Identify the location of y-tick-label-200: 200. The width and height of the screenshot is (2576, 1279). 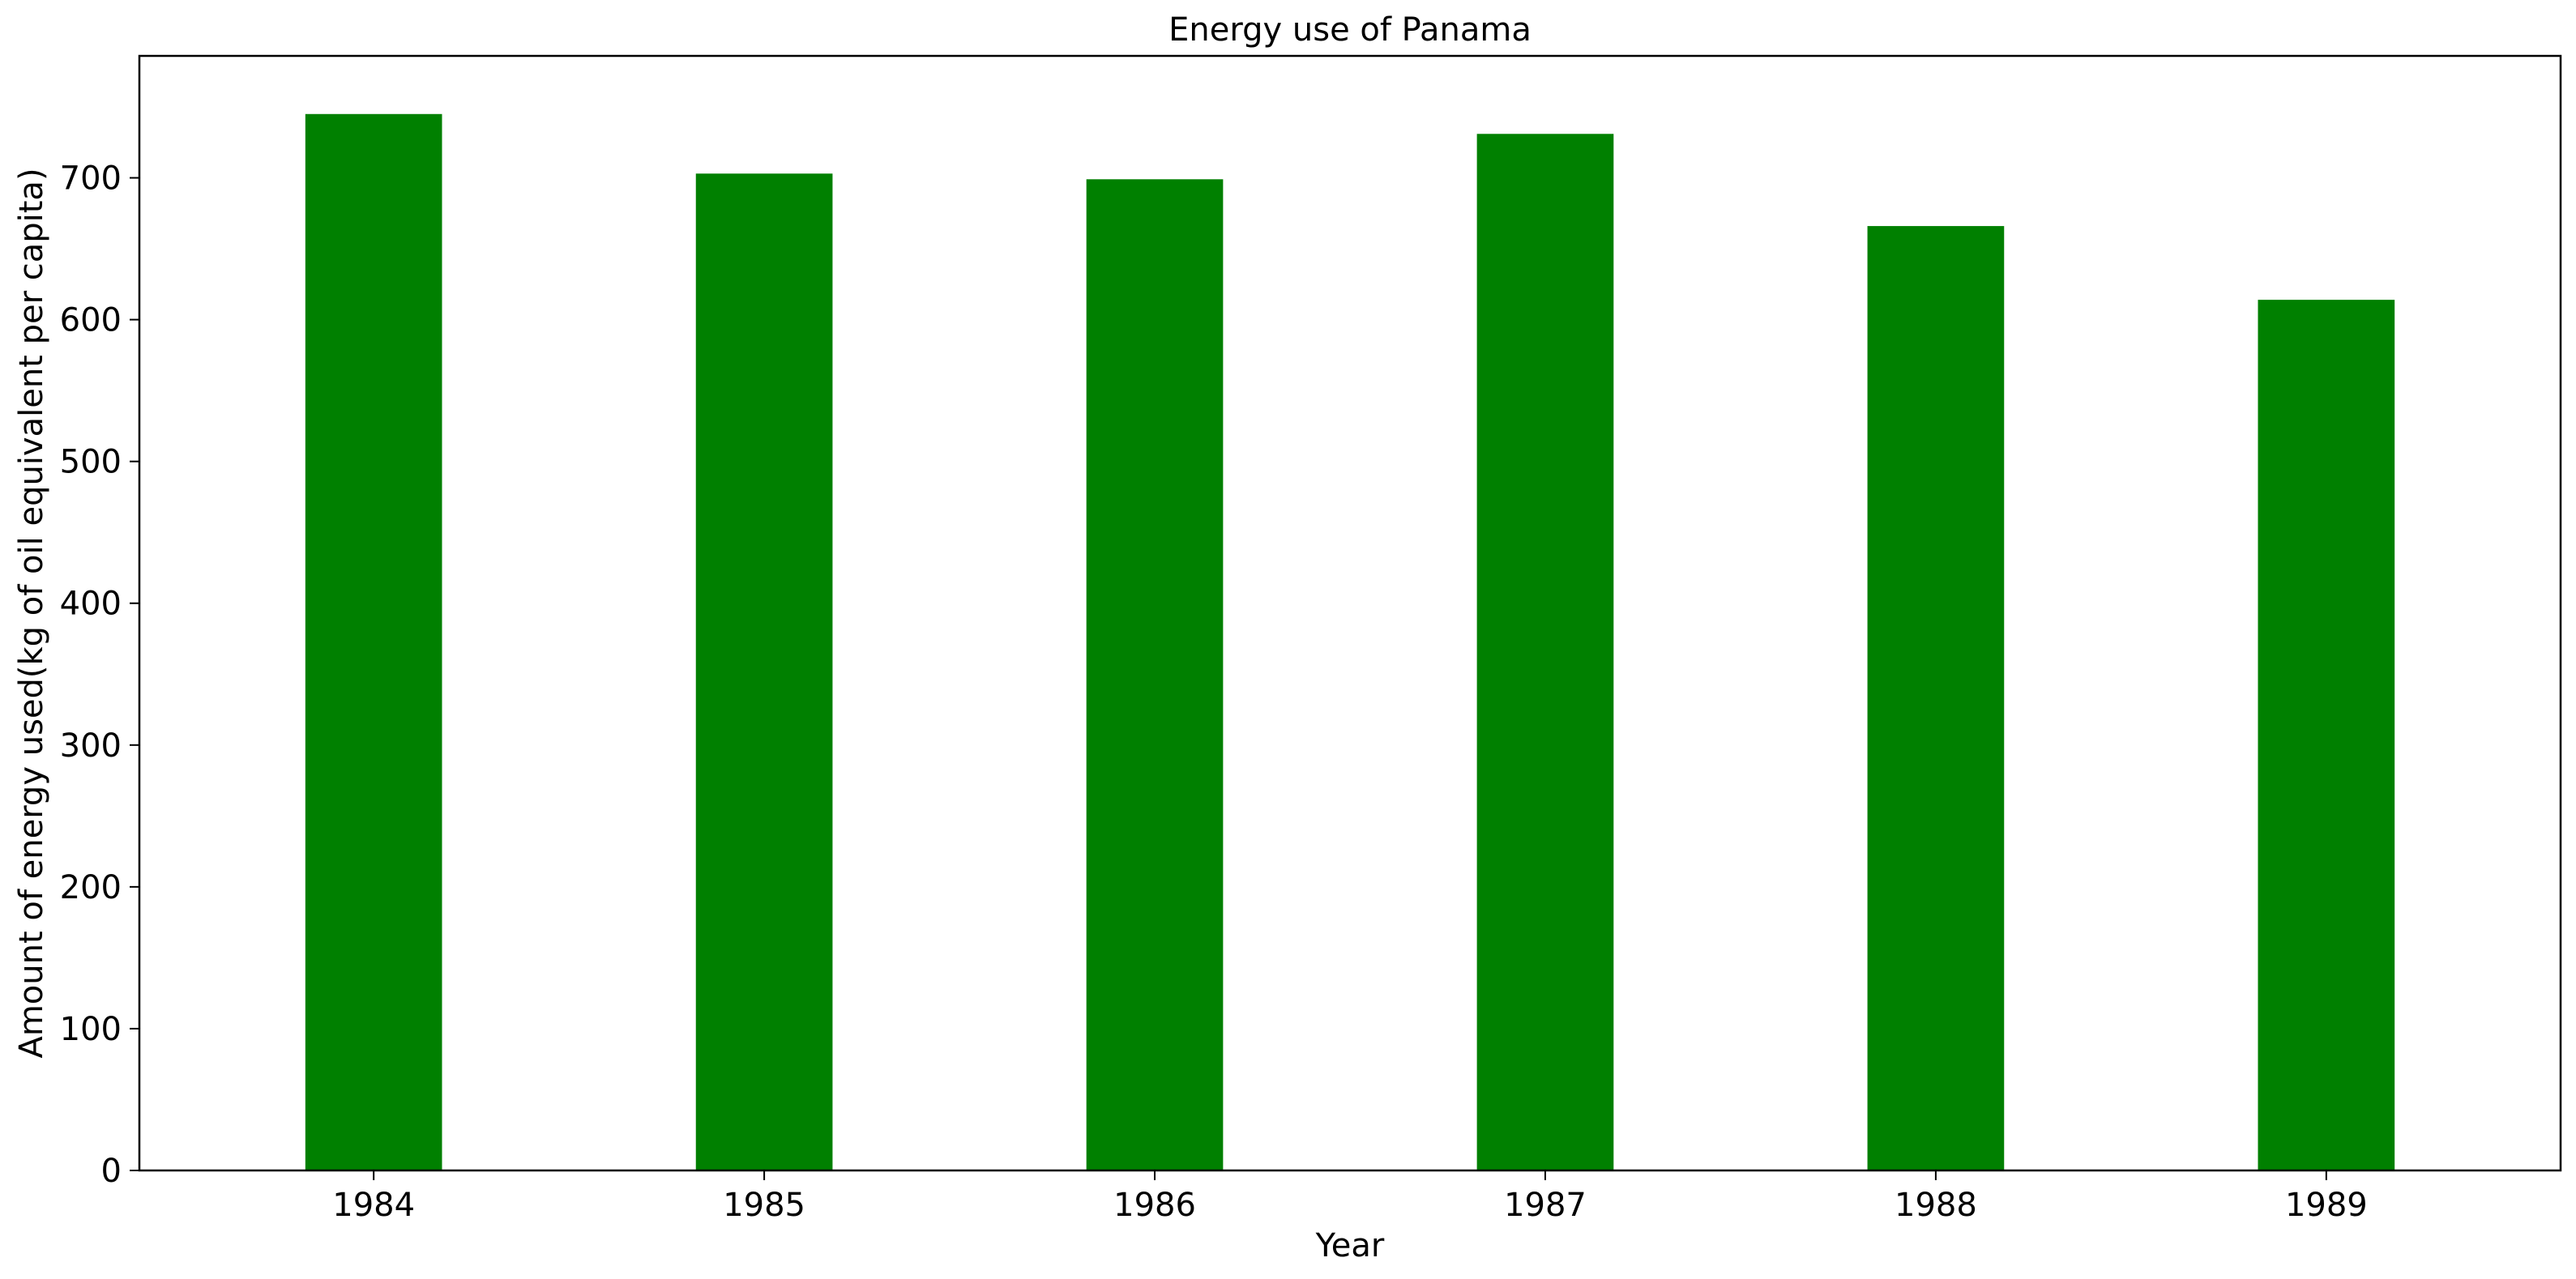
(91, 887).